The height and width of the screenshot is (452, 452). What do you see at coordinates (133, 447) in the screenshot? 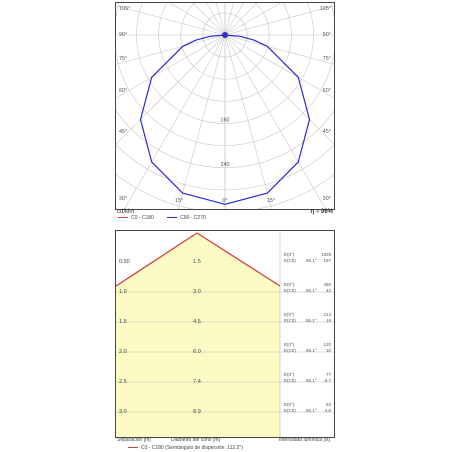
I see `cone-legend-swatch` at bounding box center [133, 447].